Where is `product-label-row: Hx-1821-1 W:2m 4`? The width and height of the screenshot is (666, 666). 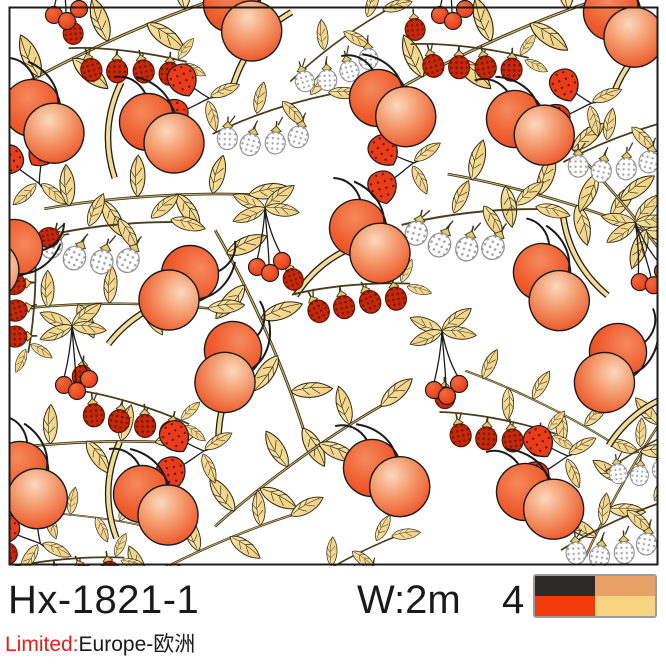
product-label-row: Hx-1821-1 W:2m 4 is located at coordinates (333, 598).